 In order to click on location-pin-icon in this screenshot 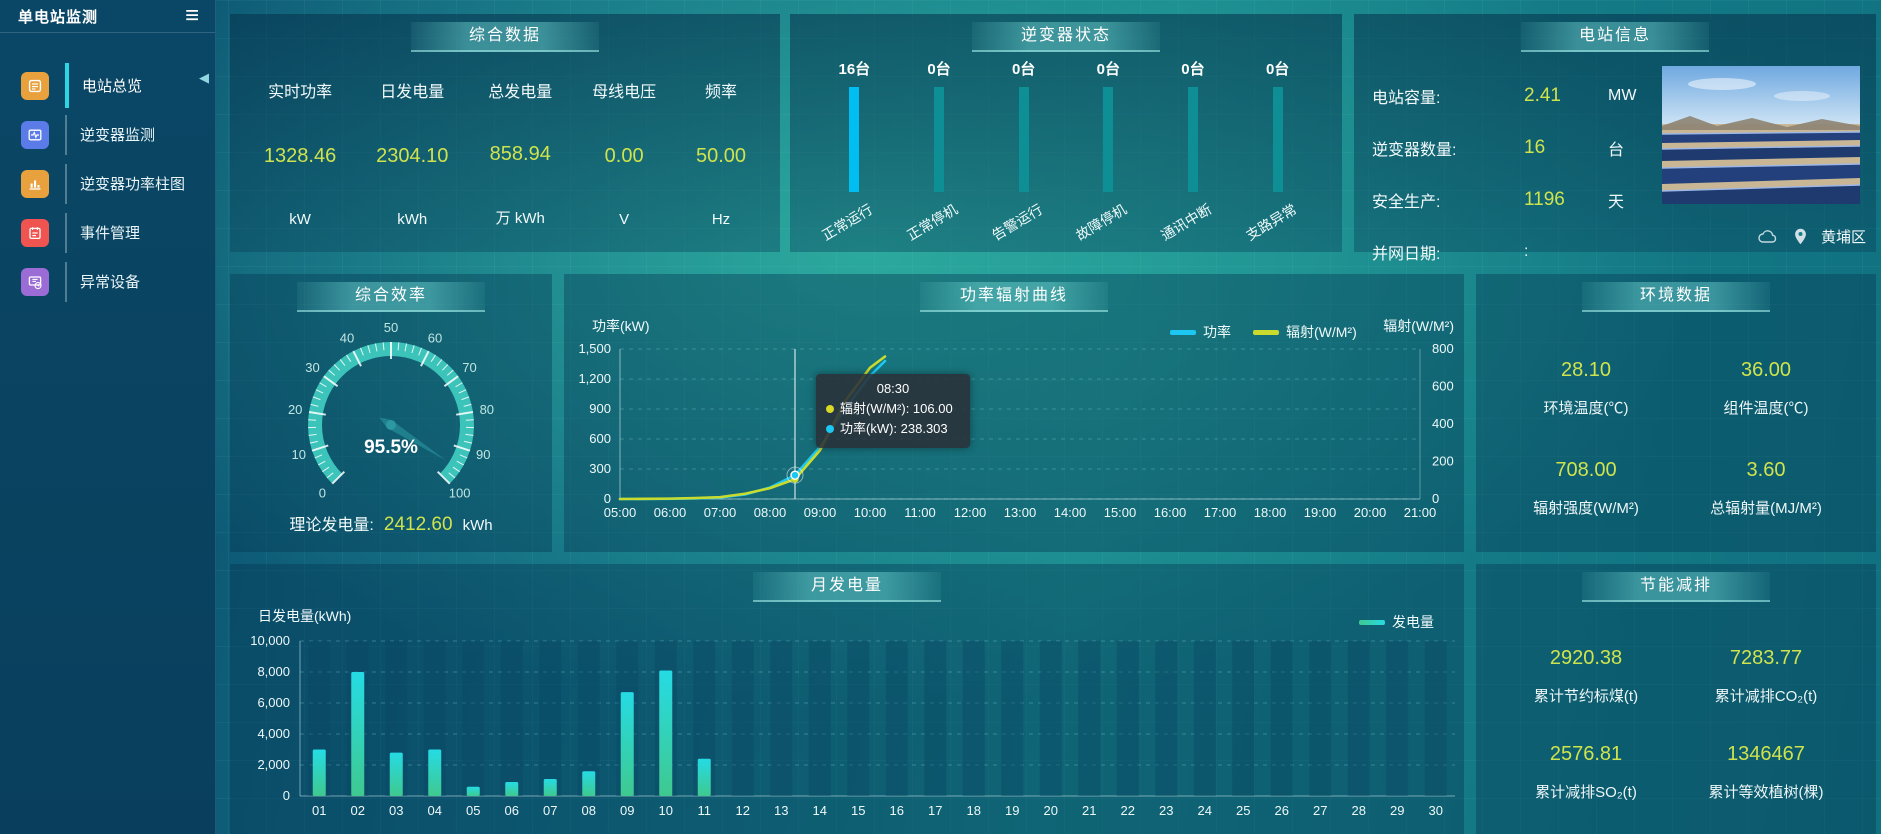, I will do `click(1800, 236)`.